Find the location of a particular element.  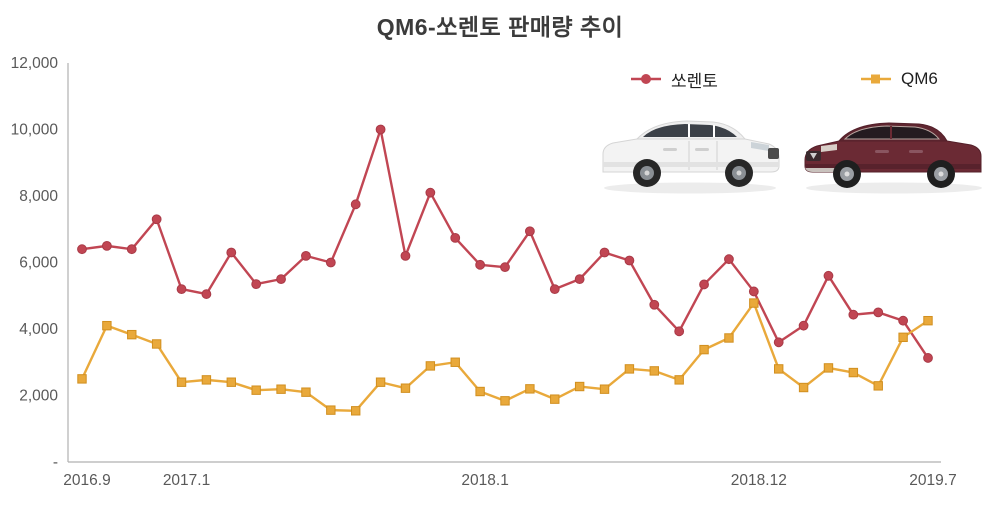

x-tick-label: 2018.12 is located at coordinates (759, 480).